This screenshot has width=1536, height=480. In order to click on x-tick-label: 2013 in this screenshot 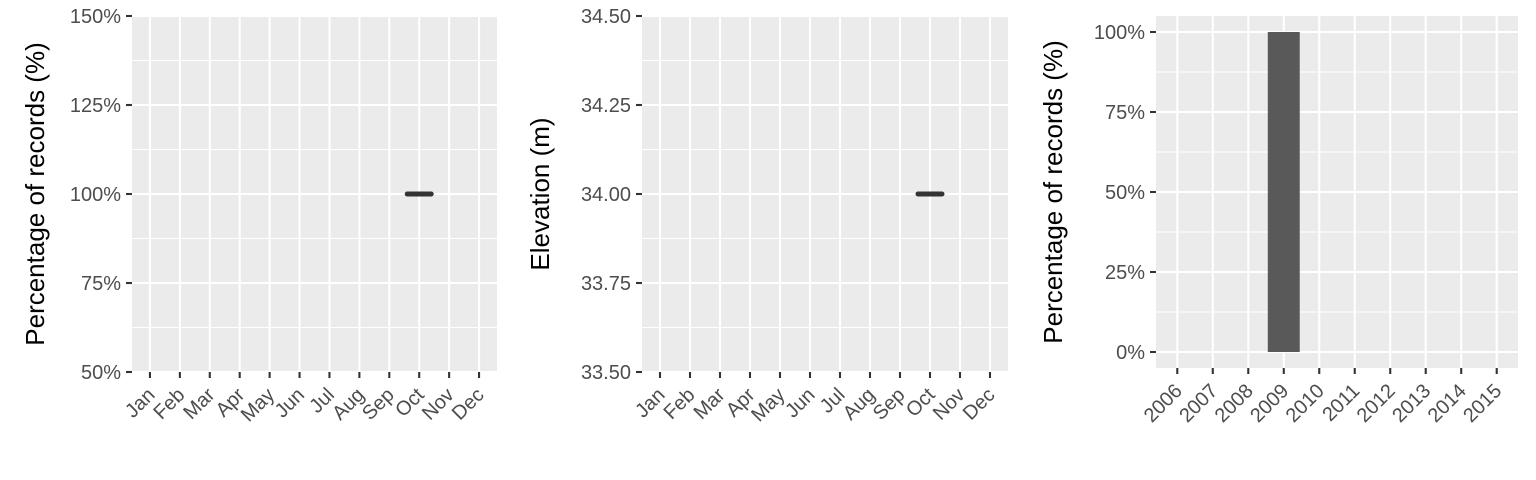, I will do `click(1411, 403)`.